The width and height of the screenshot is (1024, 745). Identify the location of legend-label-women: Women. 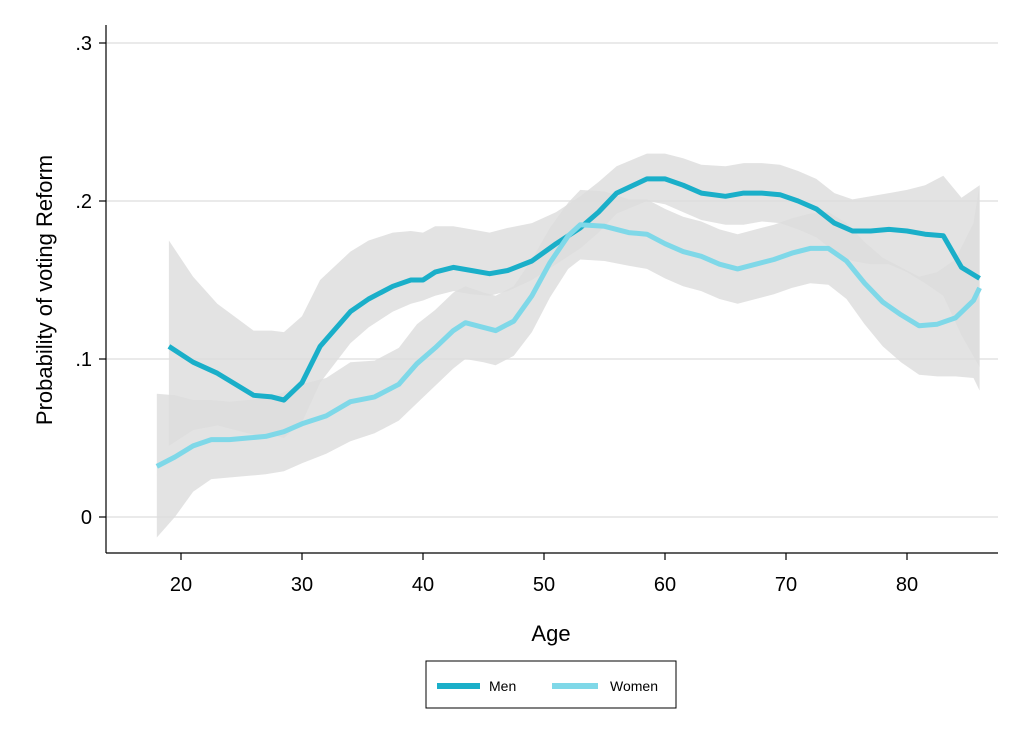
(634, 686).